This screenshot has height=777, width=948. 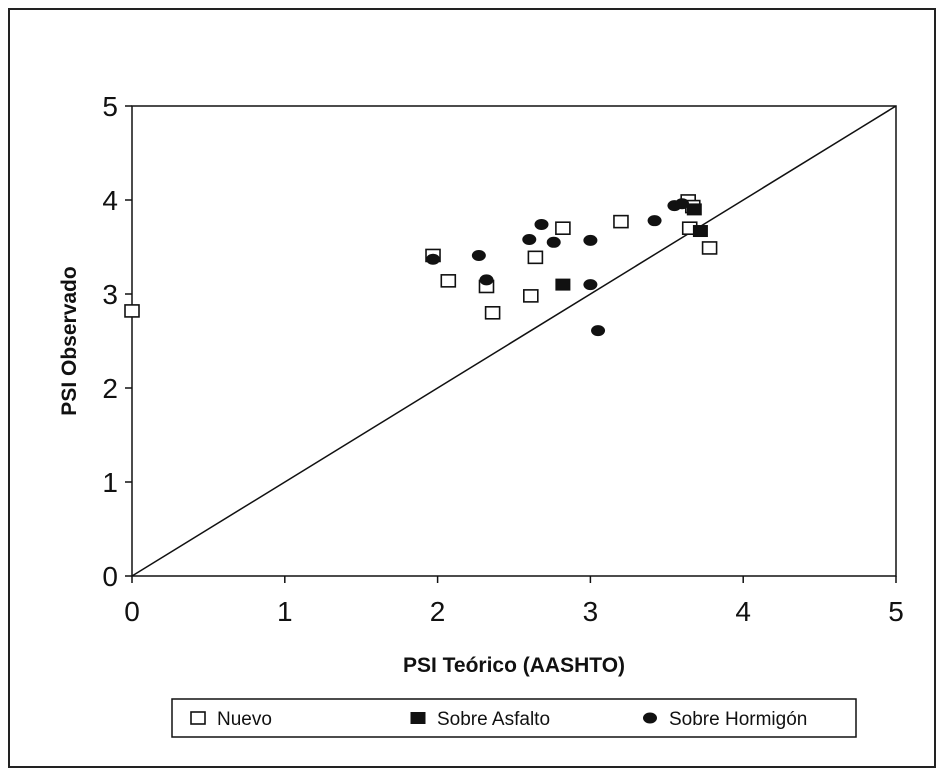 I want to click on legend-item: Sobre Asfalto, so click(x=480, y=719).